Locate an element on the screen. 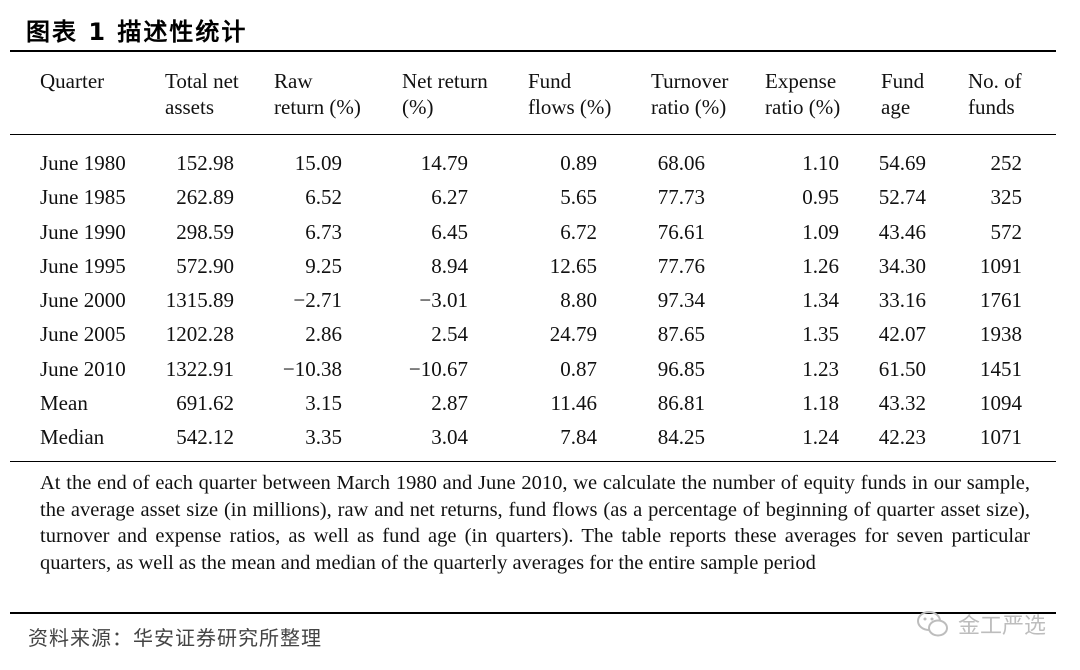 This screenshot has height=670, width=1080. table-cell: 1.24 is located at coordinates (820, 437).